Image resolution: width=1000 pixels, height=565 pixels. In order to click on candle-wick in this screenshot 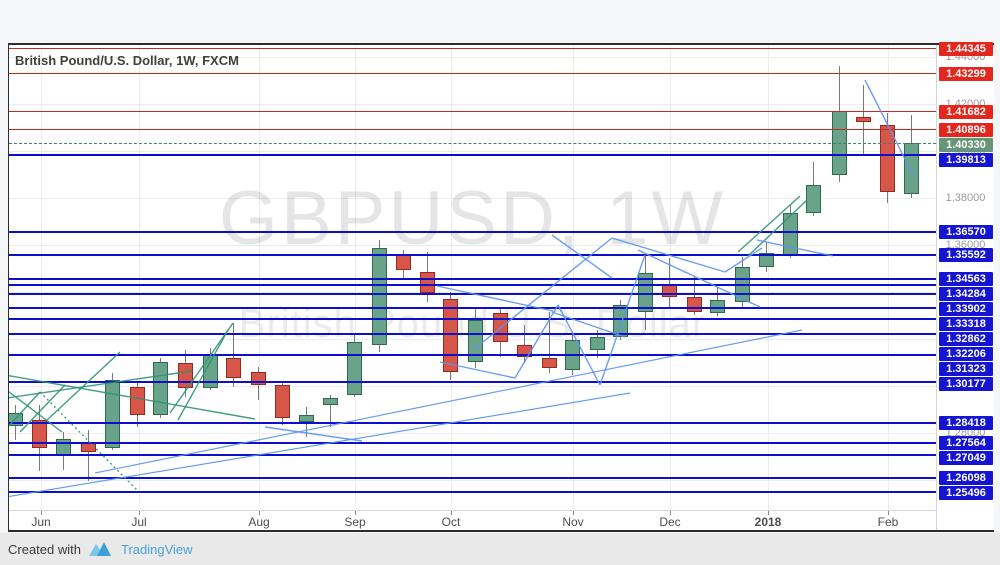, I will do `click(330, 410)`.